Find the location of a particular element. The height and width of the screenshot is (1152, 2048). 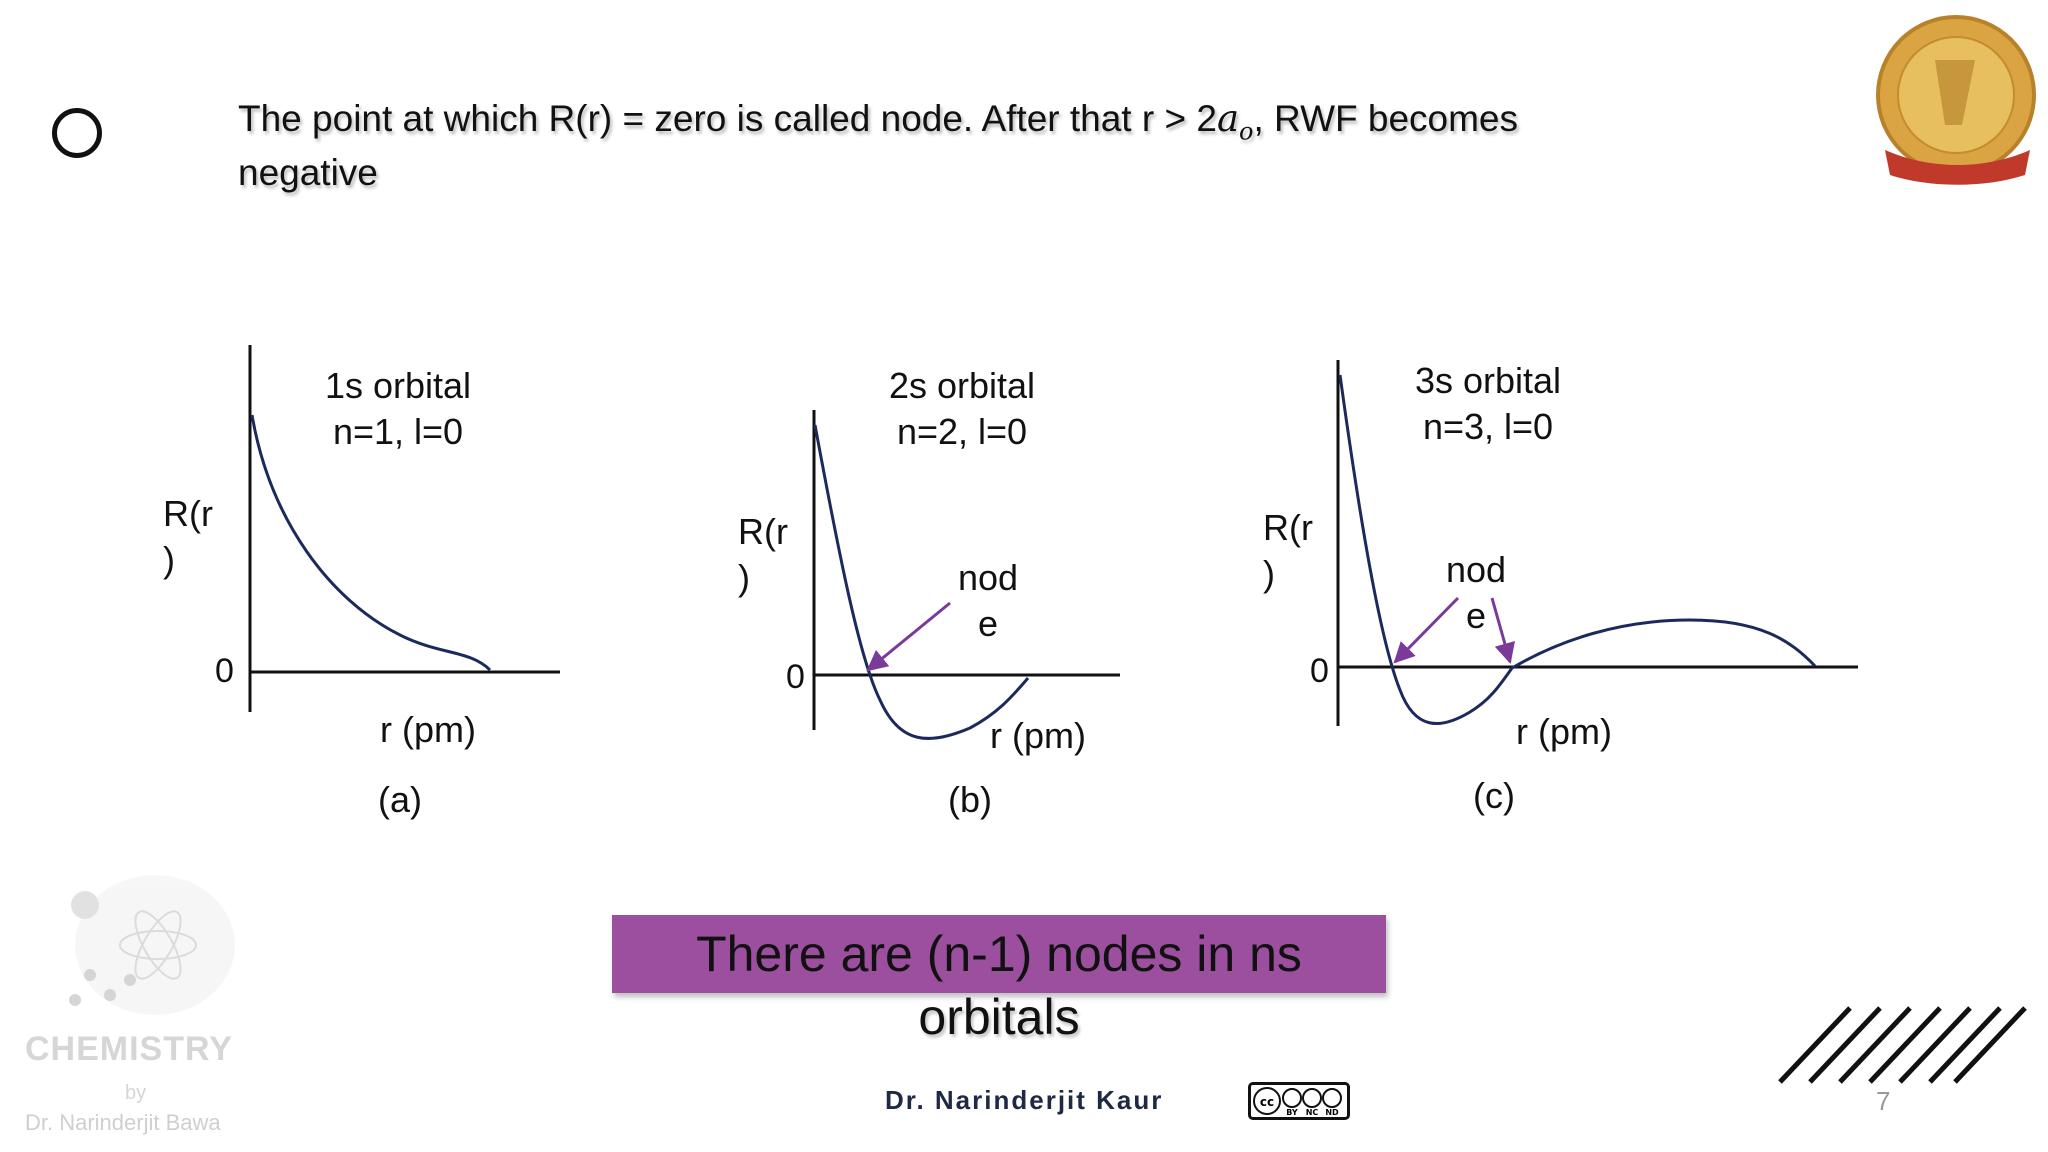

plot-2s-quantum-numbers: n=2, l=0 is located at coordinates (962, 431).